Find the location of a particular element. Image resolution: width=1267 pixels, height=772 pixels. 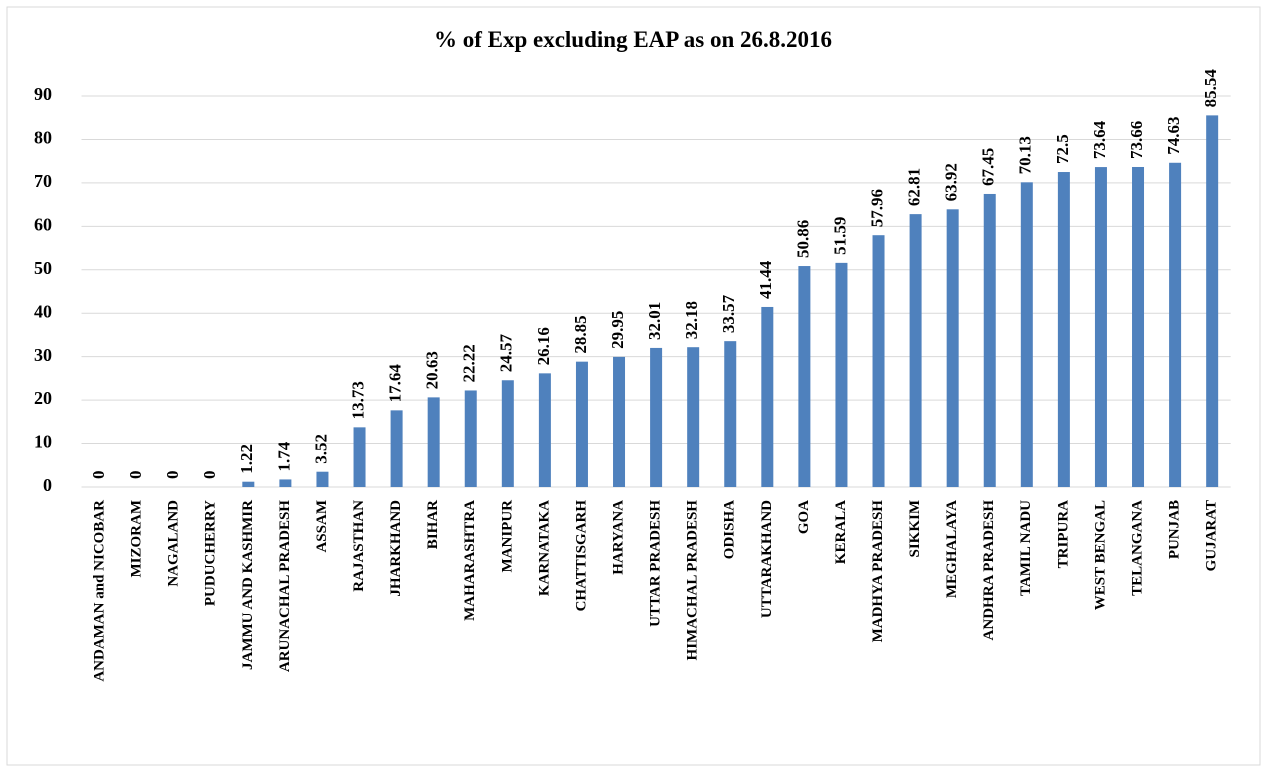

data-label: 20.63 is located at coordinates (432, 370).